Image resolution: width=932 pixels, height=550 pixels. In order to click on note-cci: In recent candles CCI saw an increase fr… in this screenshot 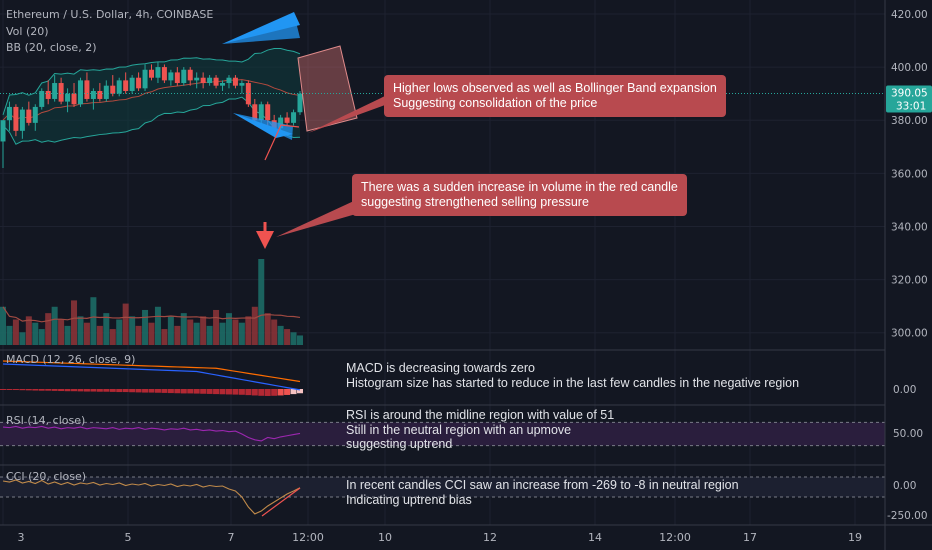, I will do `click(542, 492)`.